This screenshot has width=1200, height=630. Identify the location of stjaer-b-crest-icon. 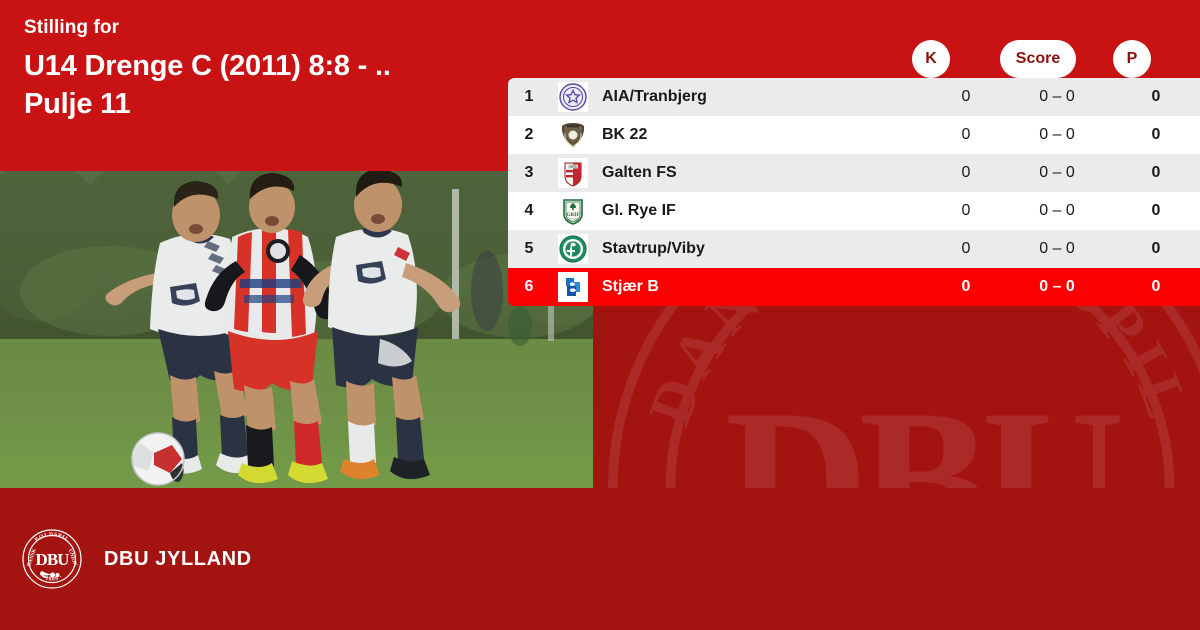
(573, 287).